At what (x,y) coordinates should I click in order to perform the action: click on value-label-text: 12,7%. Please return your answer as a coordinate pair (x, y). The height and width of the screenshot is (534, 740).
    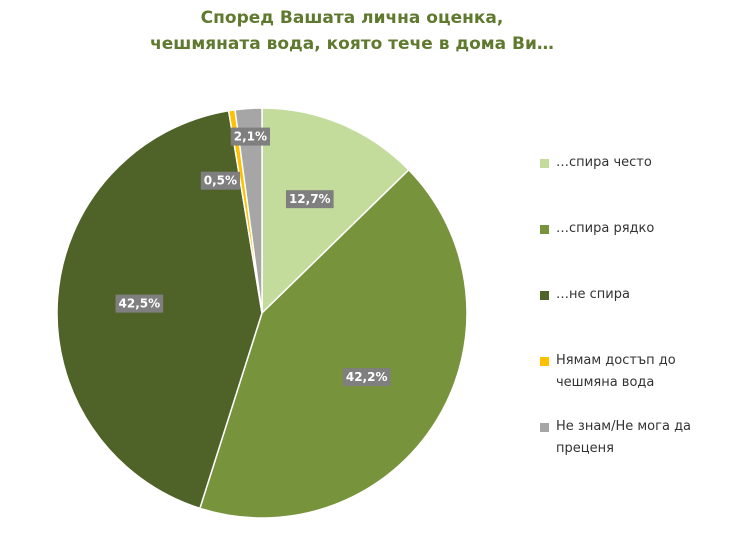
    Looking at the image, I should click on (310, 199).